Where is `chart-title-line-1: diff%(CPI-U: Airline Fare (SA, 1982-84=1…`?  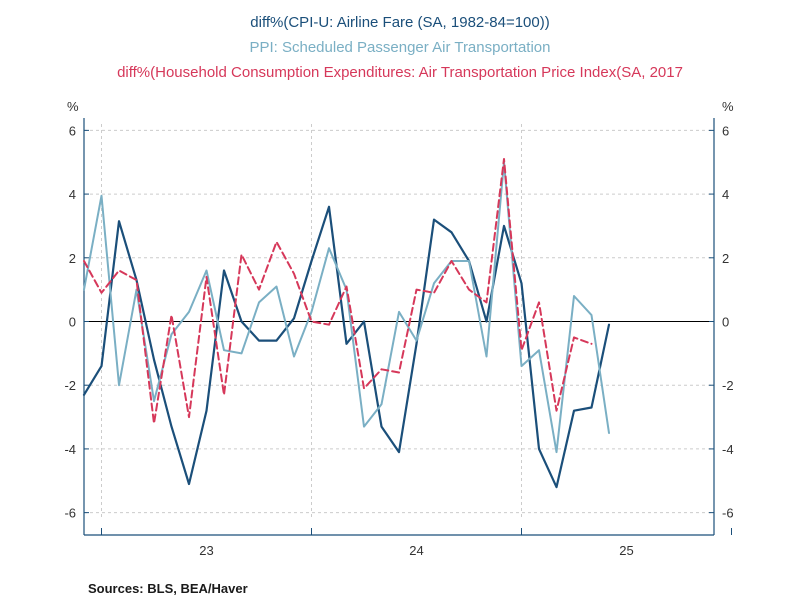 chart-title-line-1: diff%(CPI-U: Airline Fare (SA, 1982-84=1… is located at coordinates (399, 22).